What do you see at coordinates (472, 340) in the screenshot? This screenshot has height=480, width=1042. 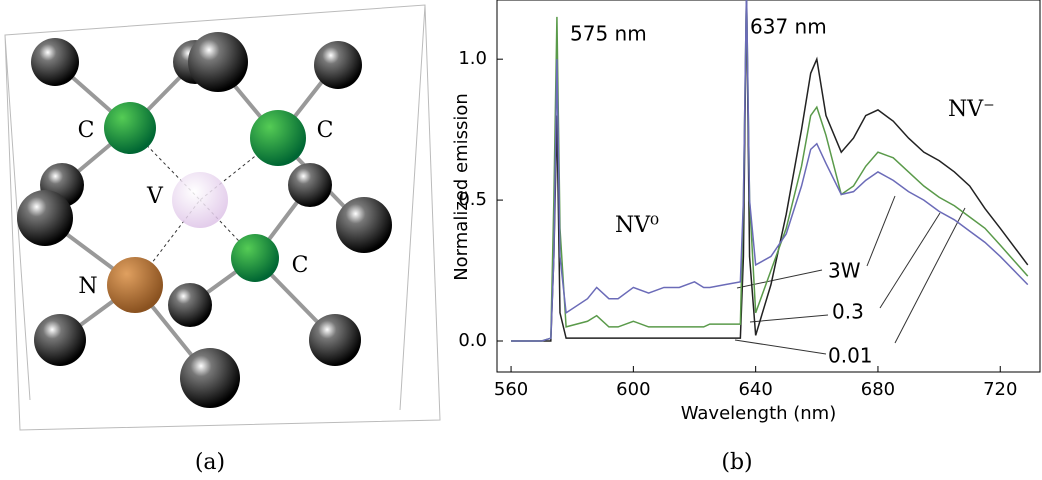 I see `y-tick-label: 0.0` at bounding box center [472, 340].